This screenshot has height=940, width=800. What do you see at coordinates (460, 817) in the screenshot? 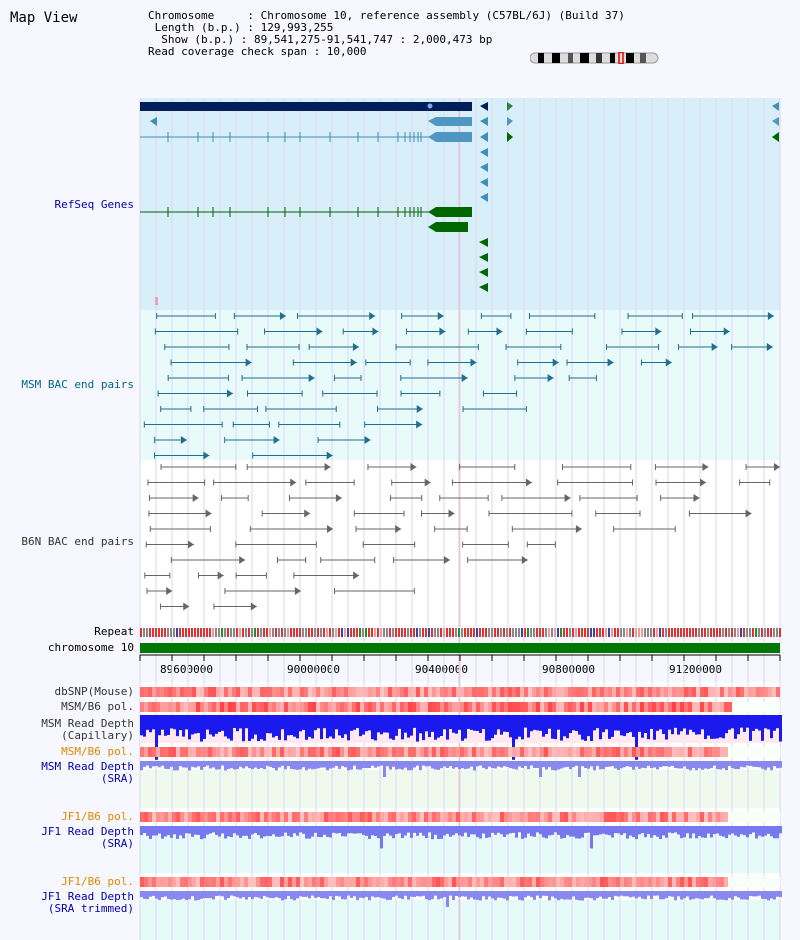
I see `jf1-b6-pol-track` at bounding box center [460, 817].